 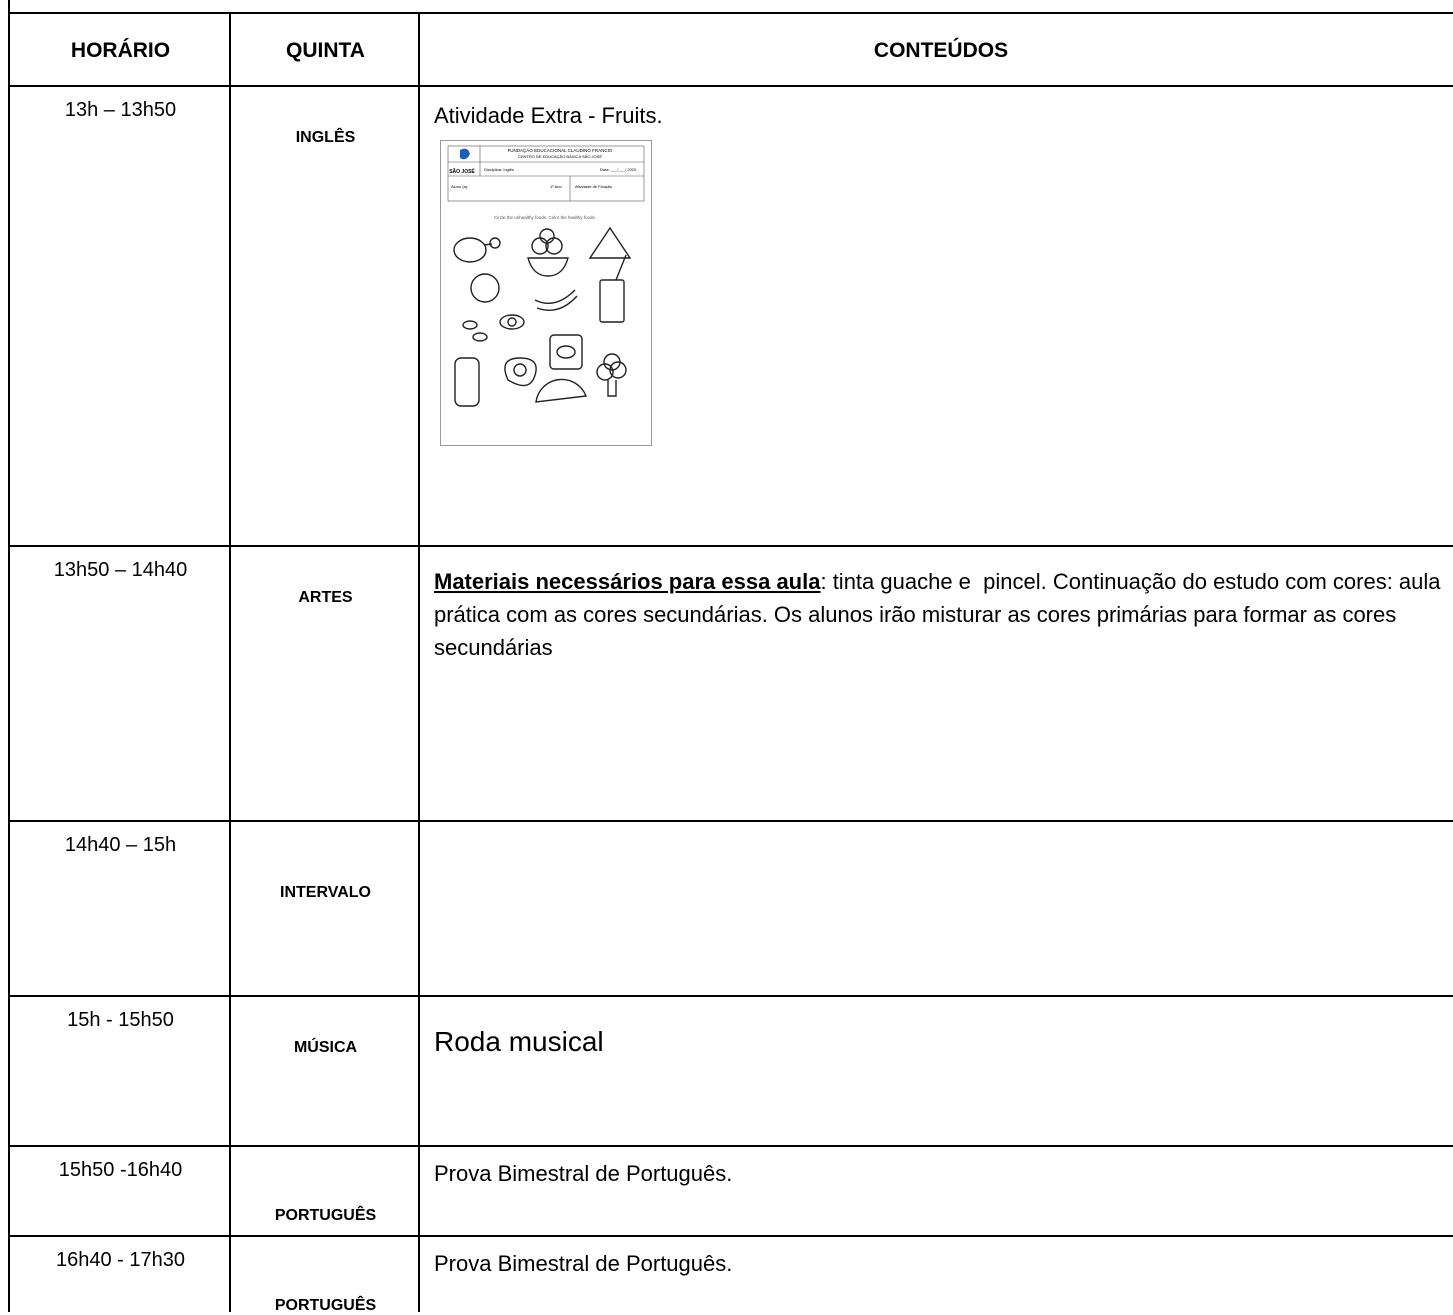 I want to click on logo, so click(x=465, y=154).